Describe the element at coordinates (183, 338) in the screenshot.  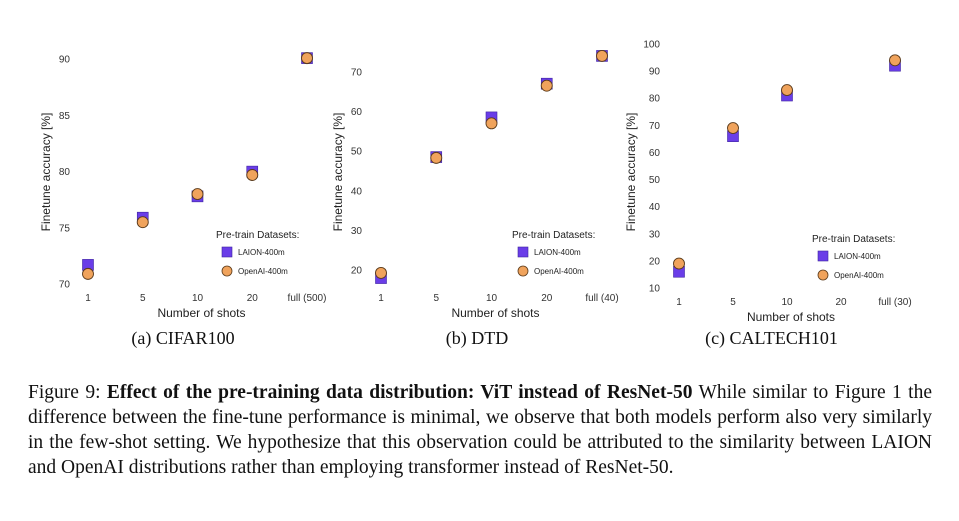
I see `subcaption-a: (a) CIFAR100` at that location.